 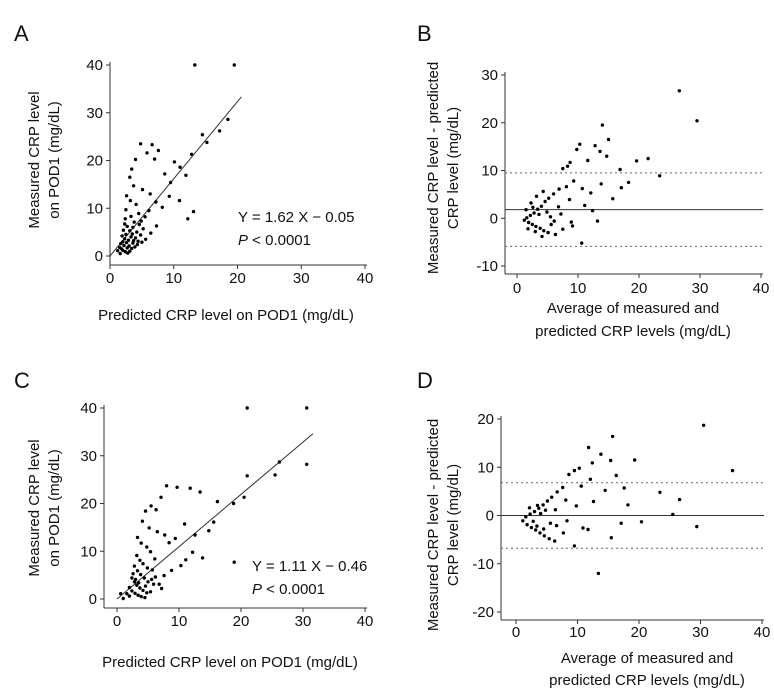 I want to click on panel-a-plot: 0 10 20 30 40 0 10 20 30 40, so click(x=229, y=172).